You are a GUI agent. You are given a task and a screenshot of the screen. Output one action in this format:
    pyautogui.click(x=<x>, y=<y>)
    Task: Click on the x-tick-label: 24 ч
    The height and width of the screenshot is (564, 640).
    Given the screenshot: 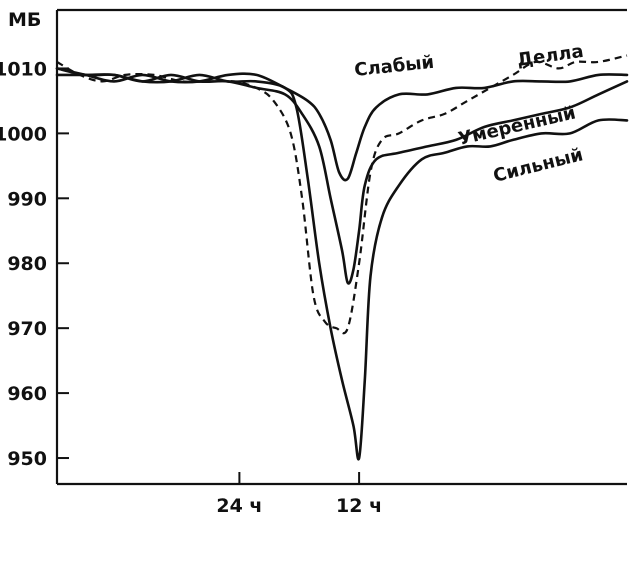 What is the action you would take?
    pyautogui.click(x=239, y=506)
    